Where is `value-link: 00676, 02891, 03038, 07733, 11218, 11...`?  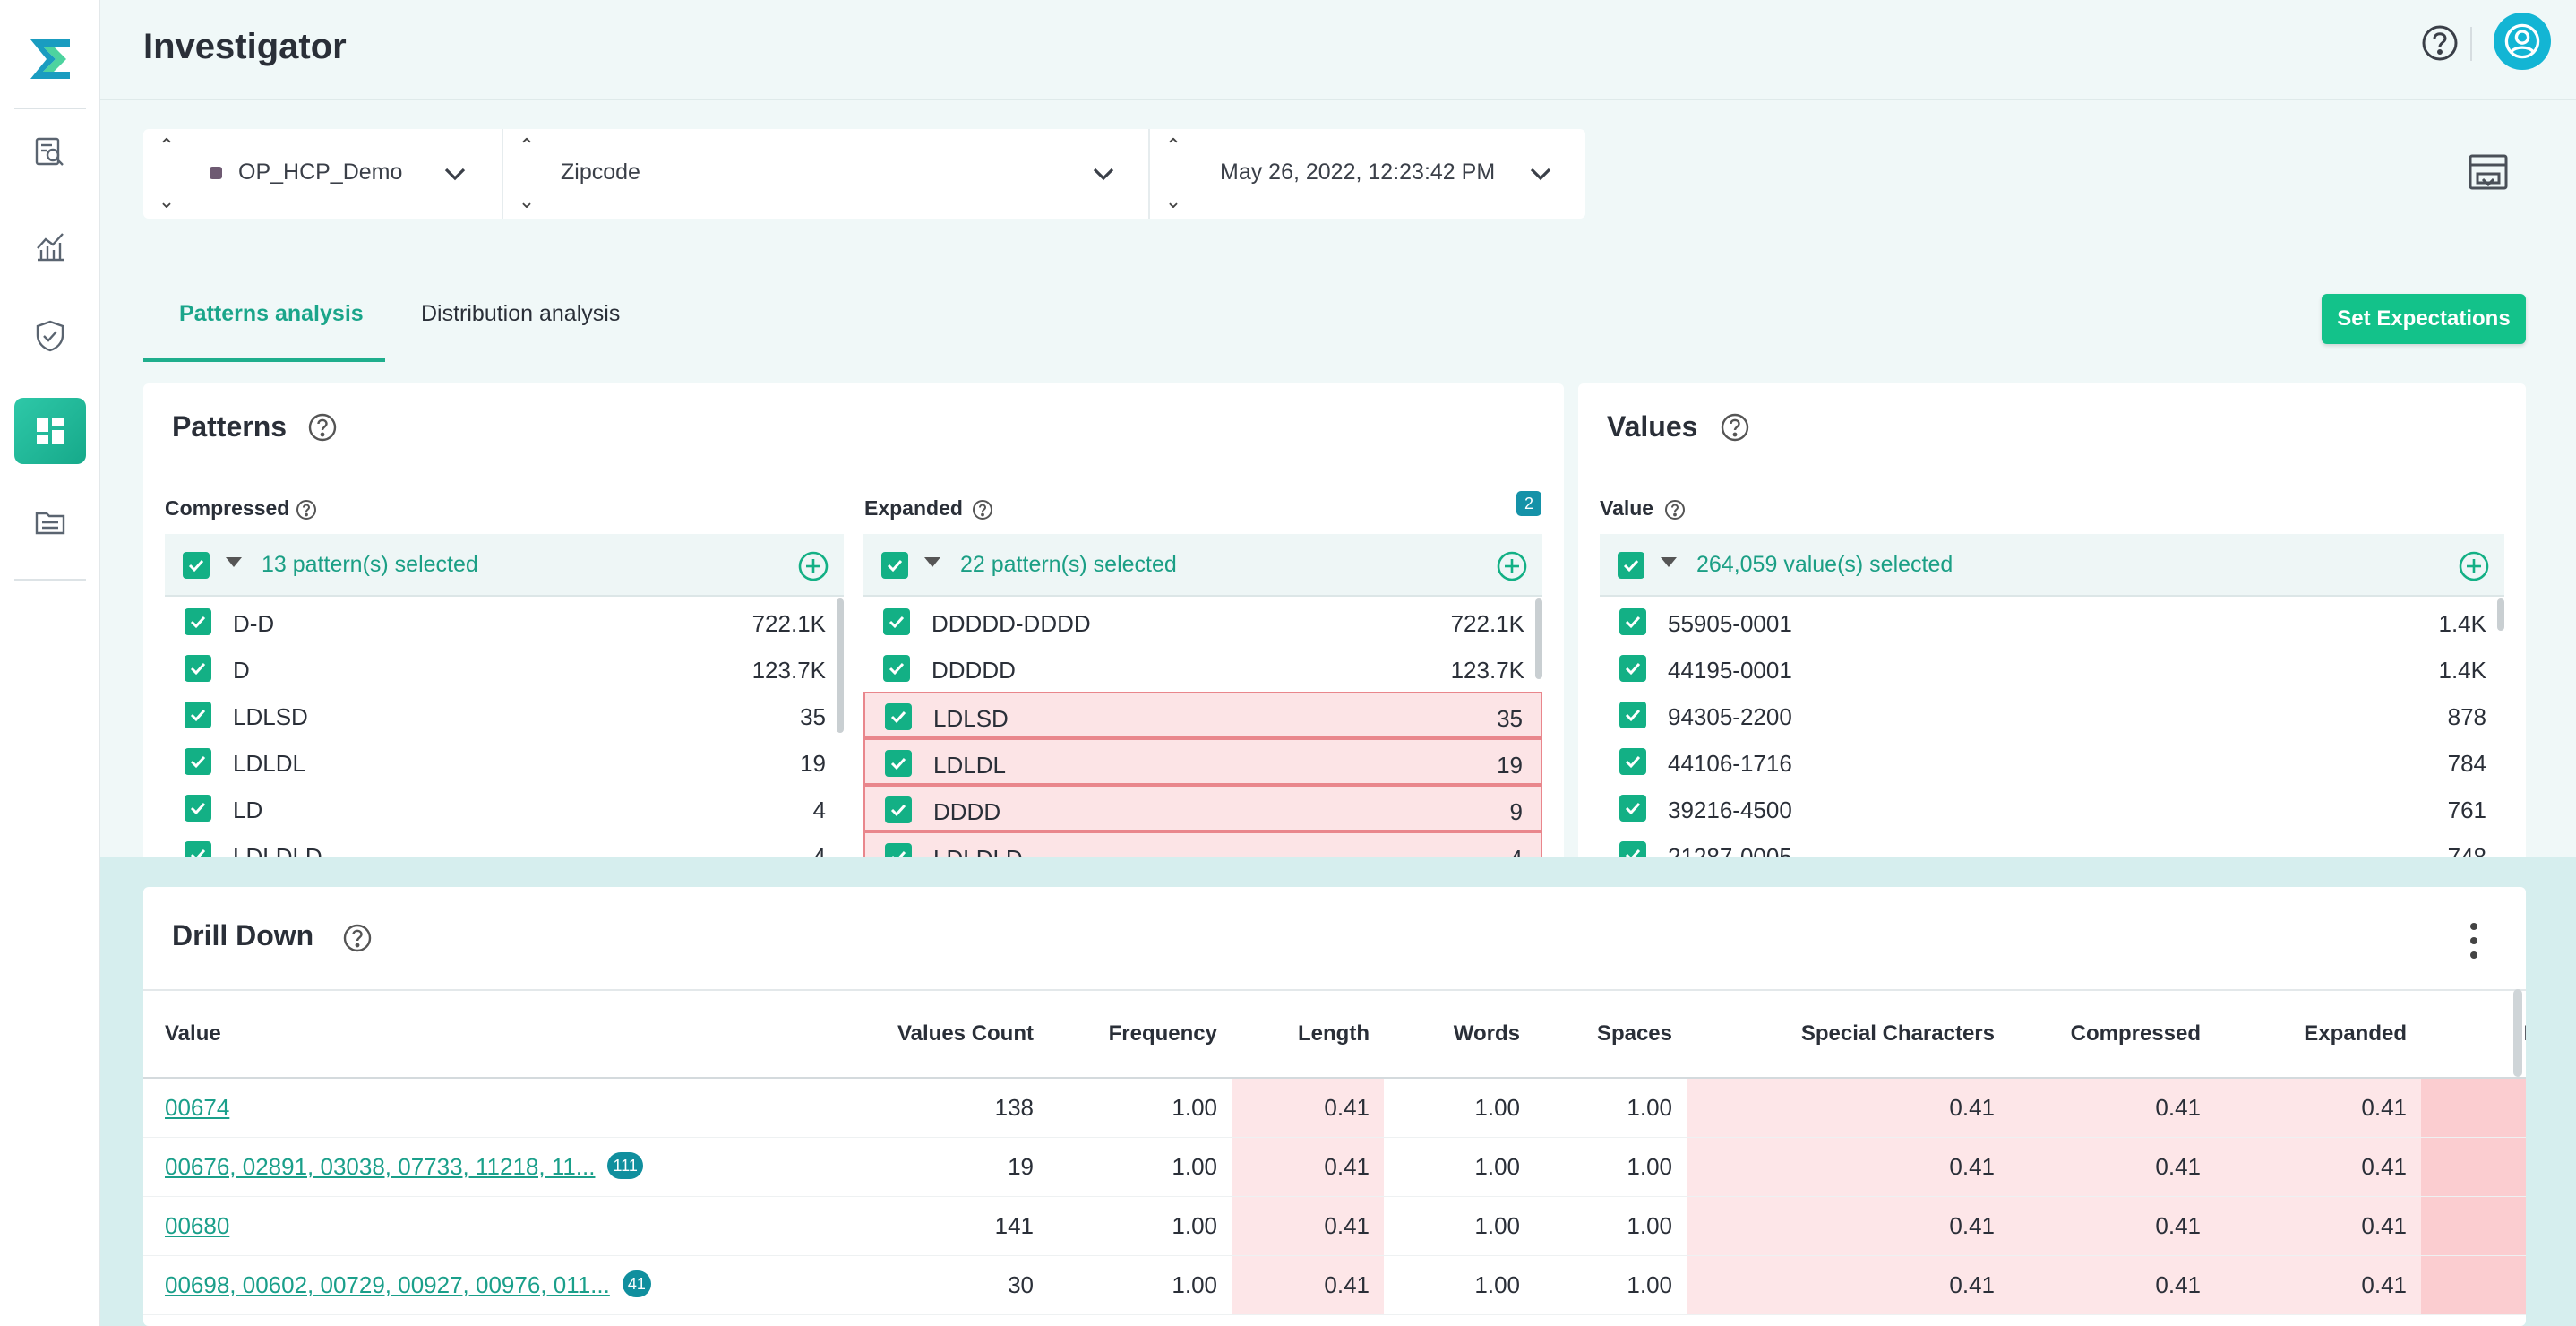
value-link: 00676, 02891, 03038, 07733, 11218, 11... is located at coordinates (380, 1166).